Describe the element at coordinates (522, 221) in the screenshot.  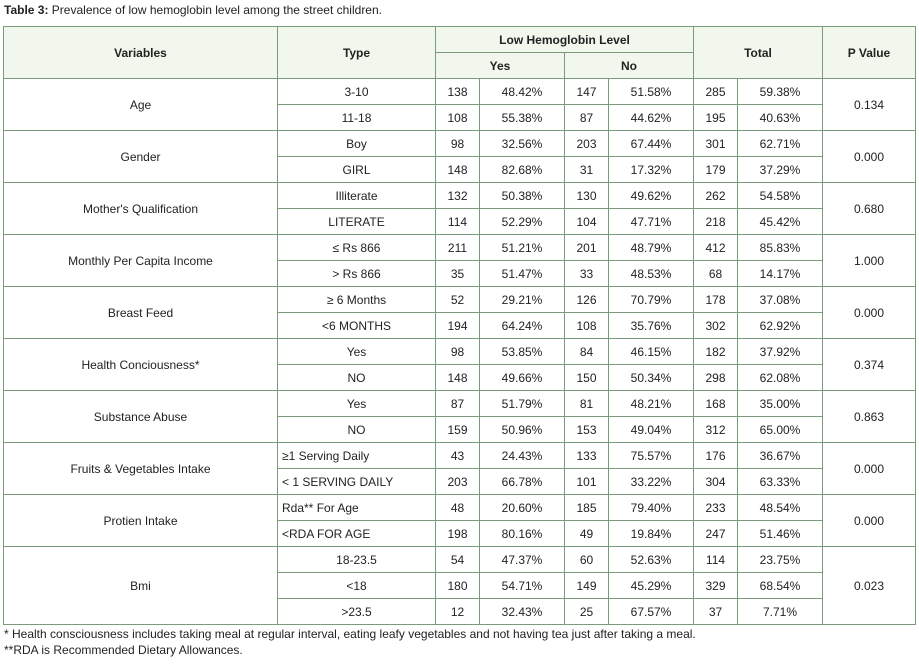
I see `yes-percent-cell: 52.29%` at that location.